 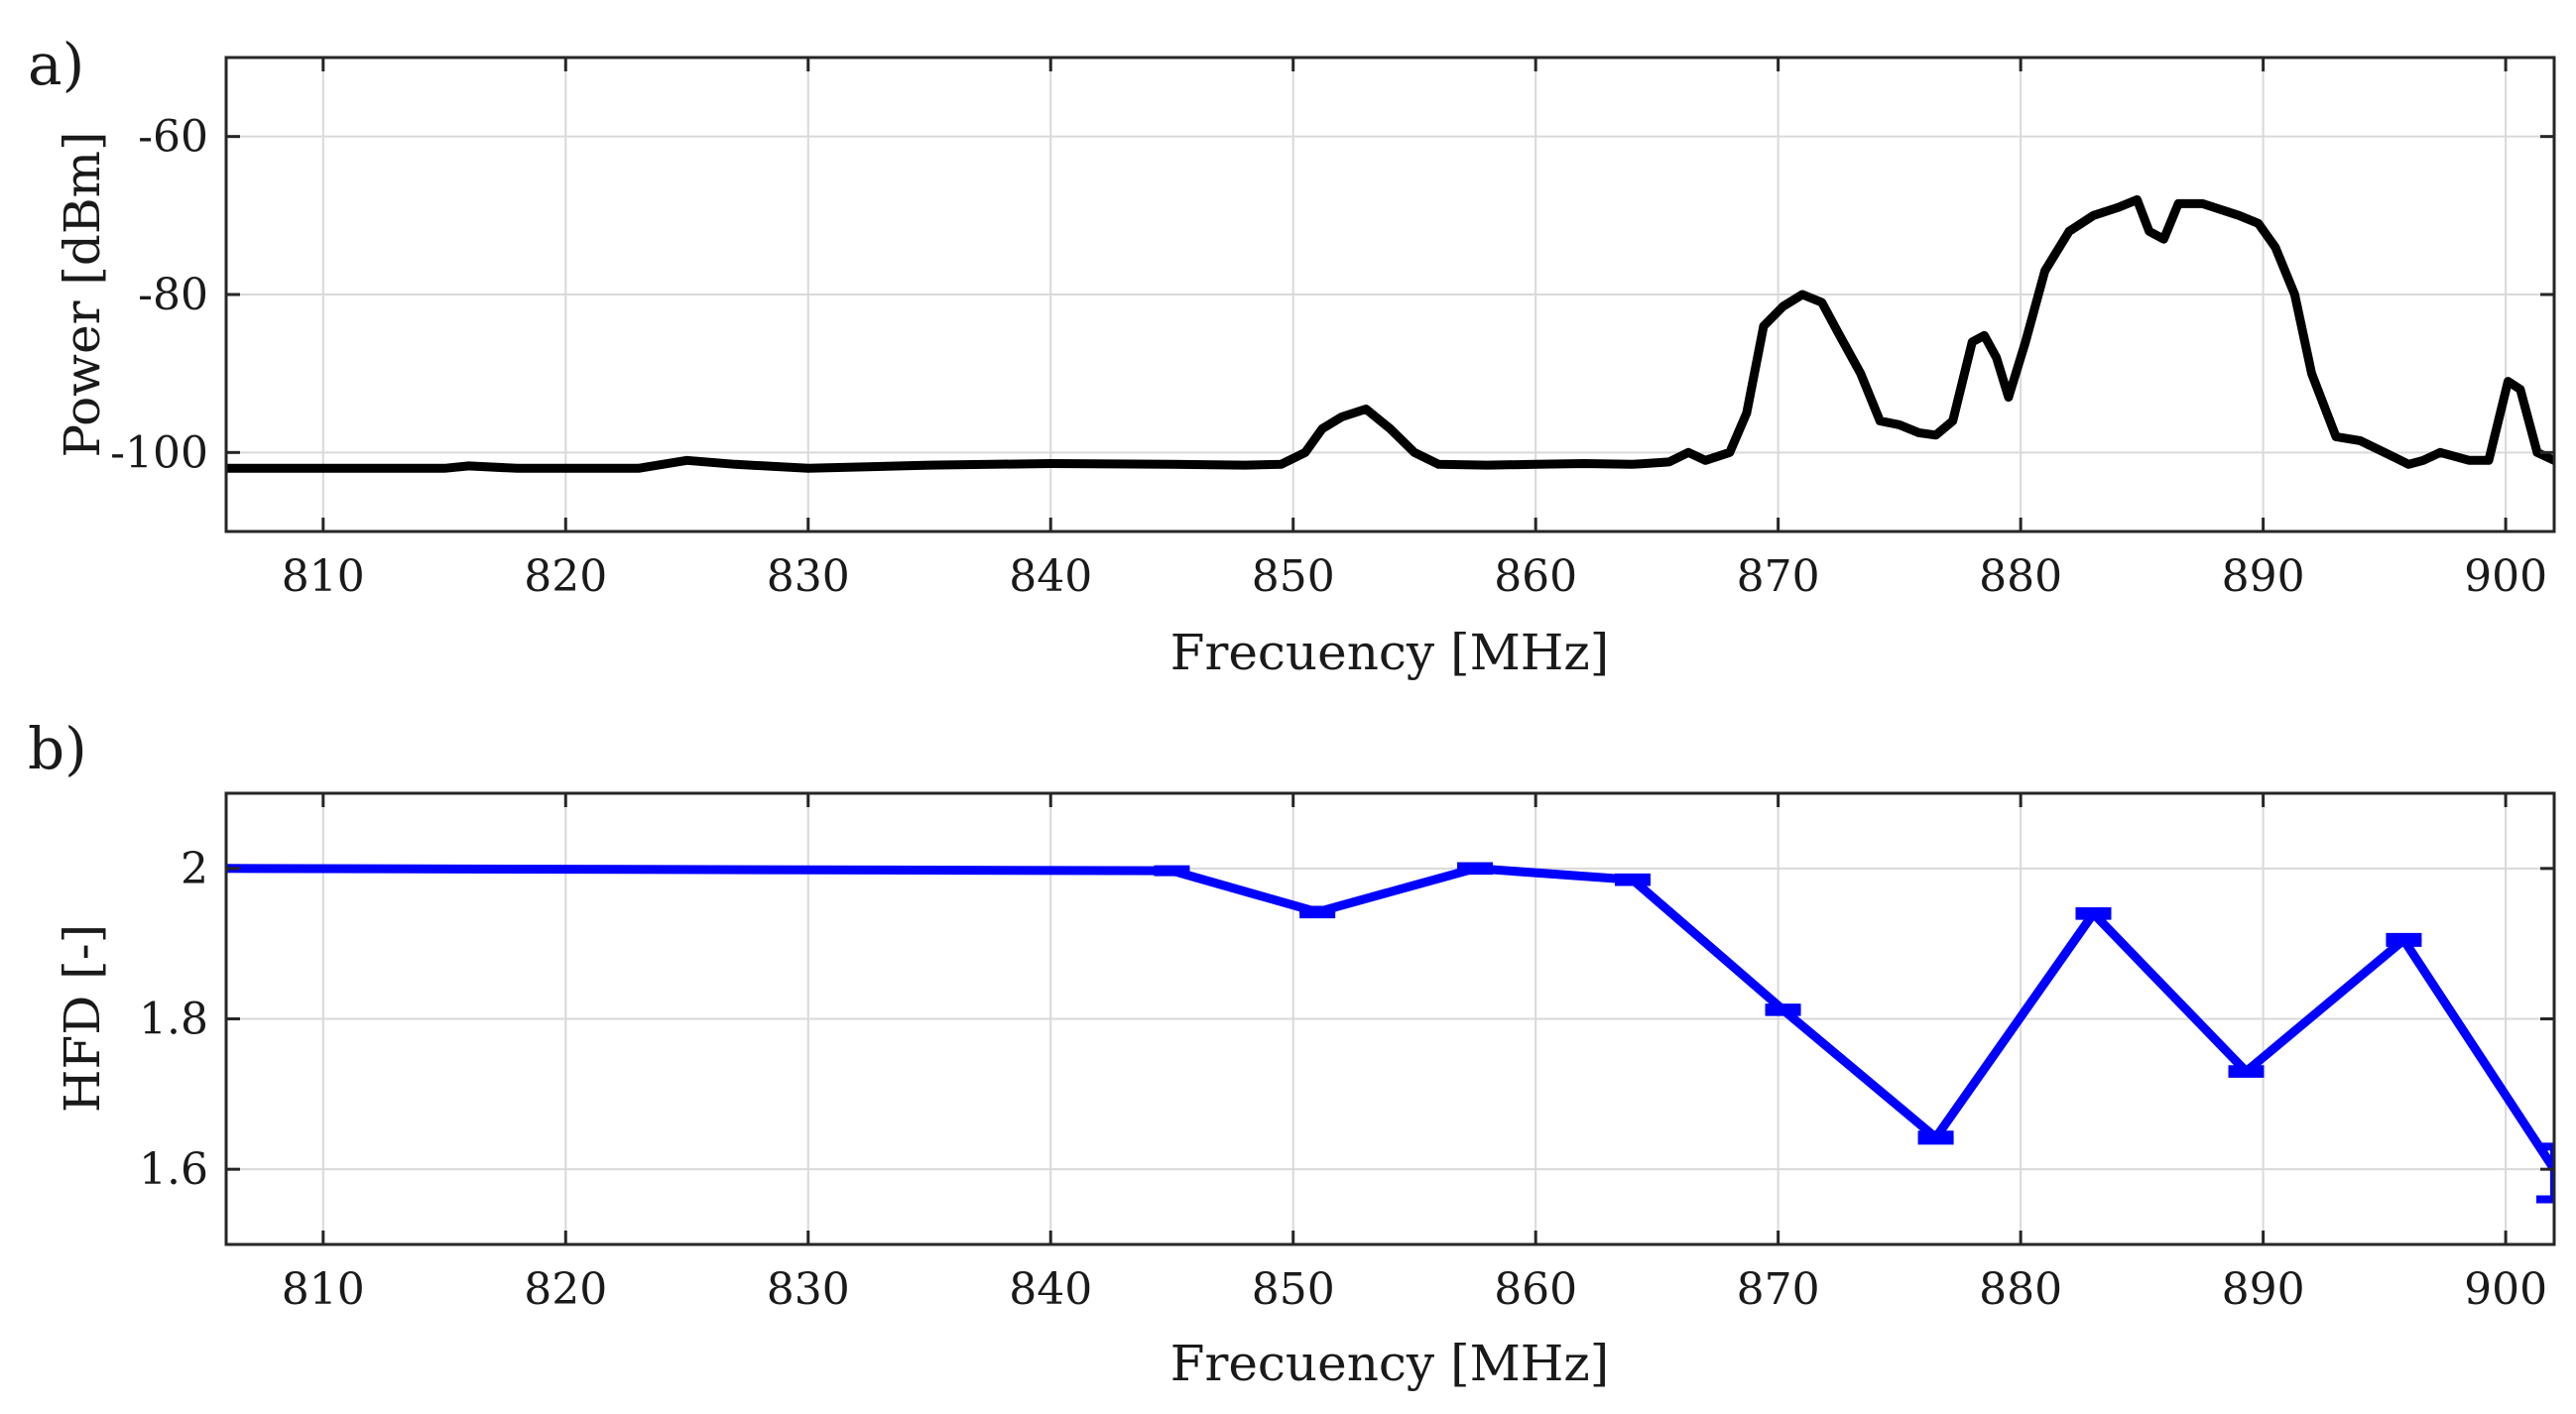 What do you see at coordinates (173, 137) in the screenshot?
I see `y-tick-label: -60` at bounding box center [173, 137].